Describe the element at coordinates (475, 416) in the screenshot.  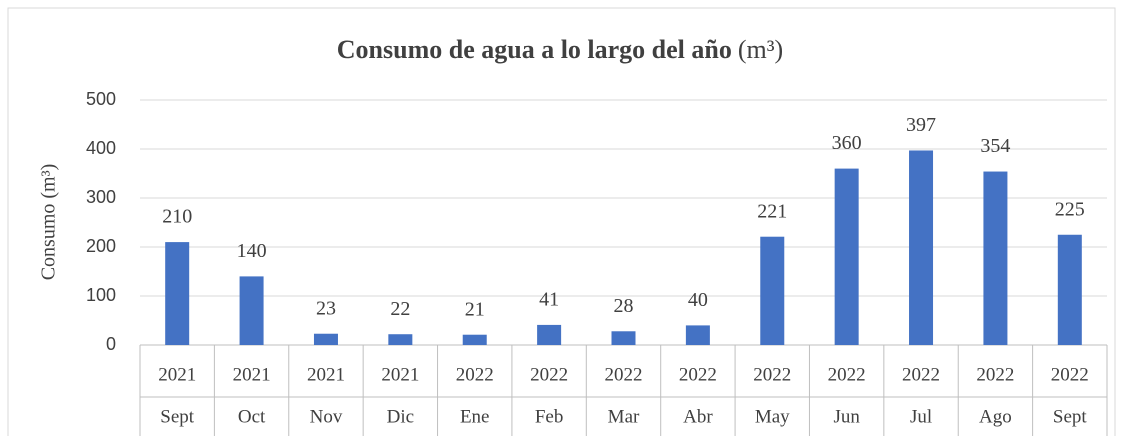
I see `x-tick-label: Ene` at that location.